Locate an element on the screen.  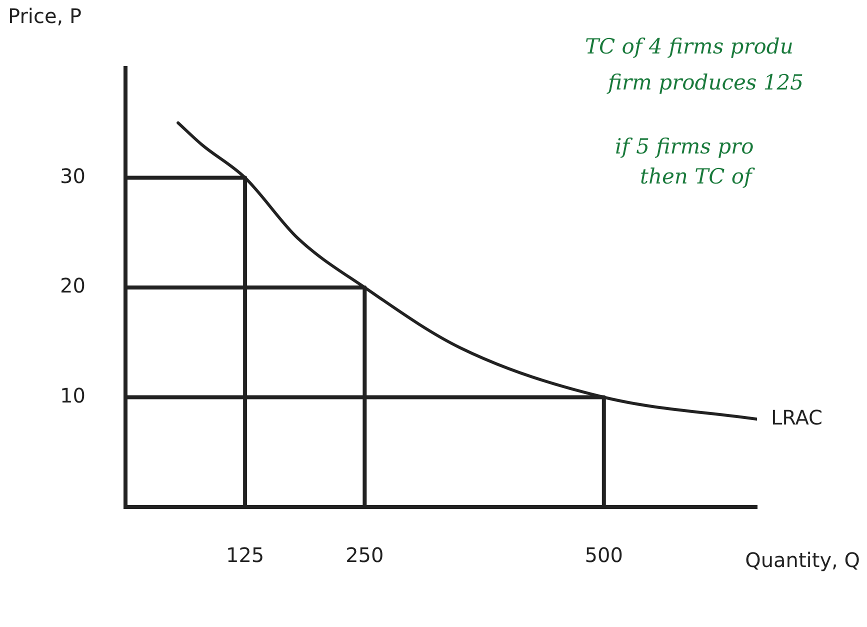
y-tick-label: 20 is located at coordinates (73, 286).